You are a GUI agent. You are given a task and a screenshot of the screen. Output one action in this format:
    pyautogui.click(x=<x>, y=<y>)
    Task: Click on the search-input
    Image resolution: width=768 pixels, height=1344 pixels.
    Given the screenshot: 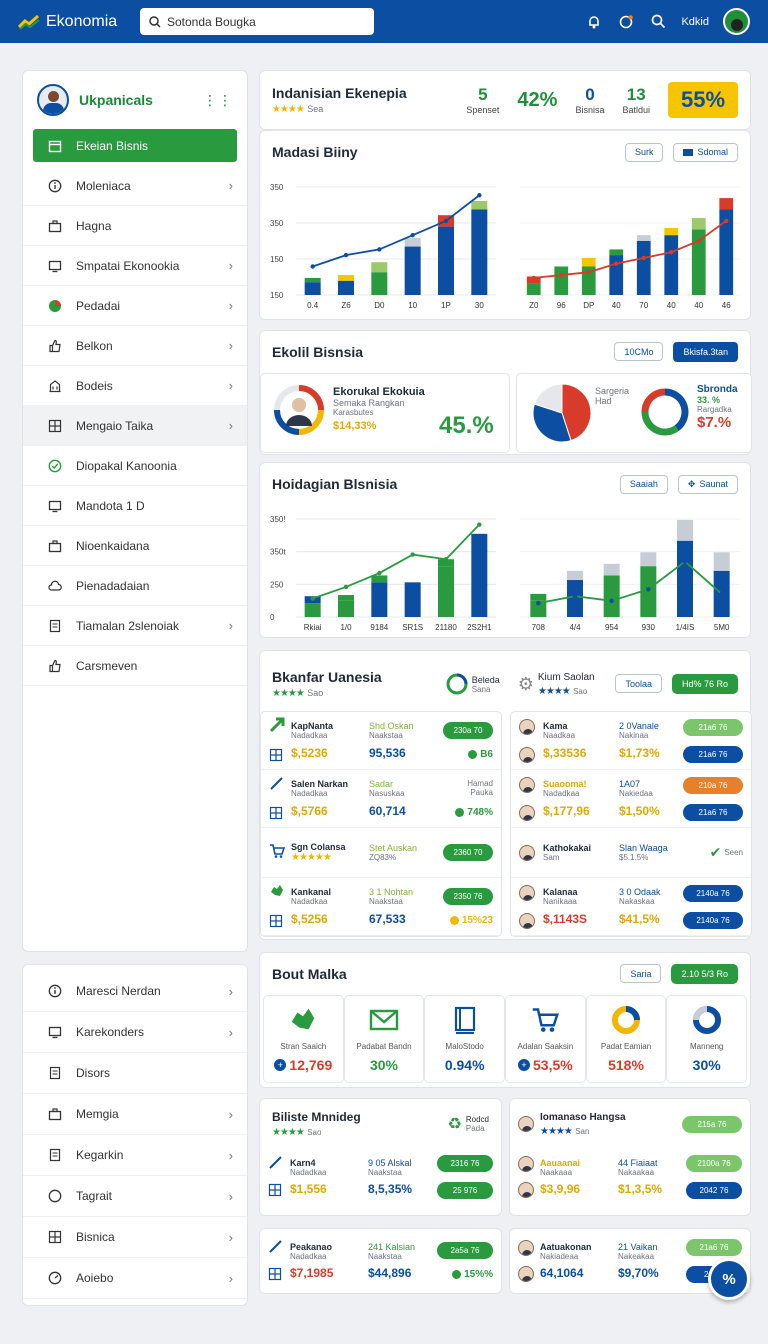 What is the action you would take?
    pyautogui.click(x=262, y=21)
    